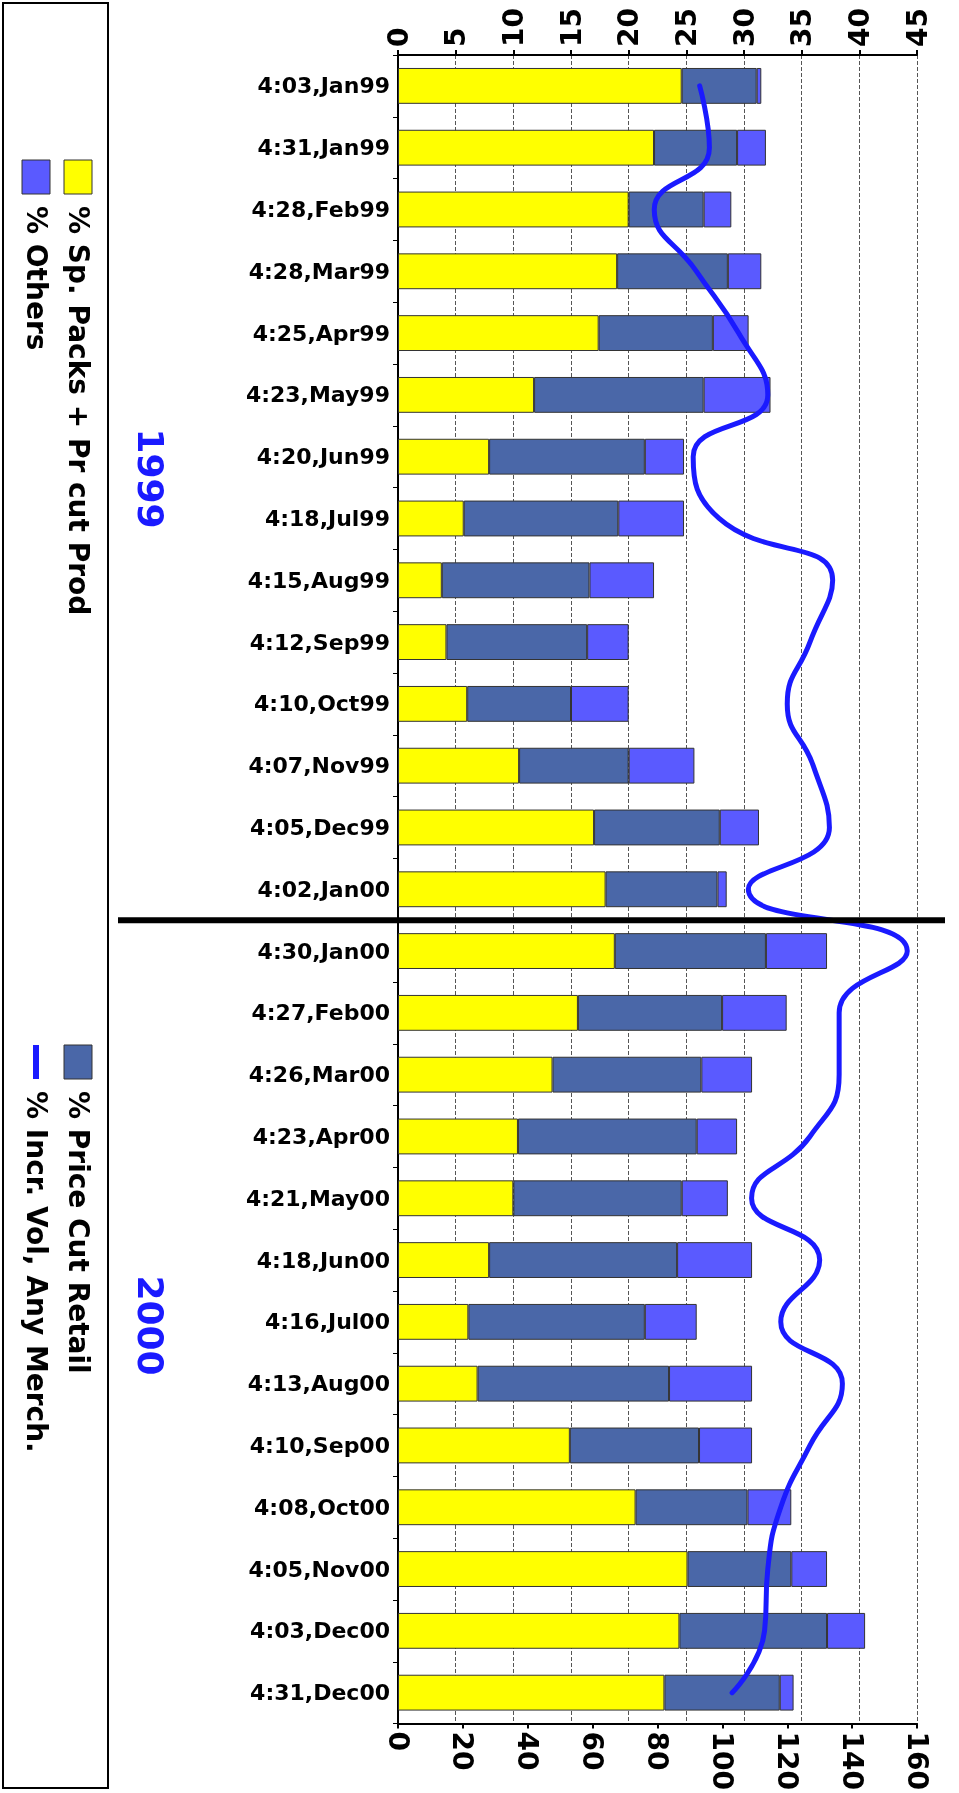 The height and width of the screenshot is (1793, 959). Describe the element at coordinates (319, 1075) in the screenshot. I see `y-tick-label: 4:26,Mar00` at that location.